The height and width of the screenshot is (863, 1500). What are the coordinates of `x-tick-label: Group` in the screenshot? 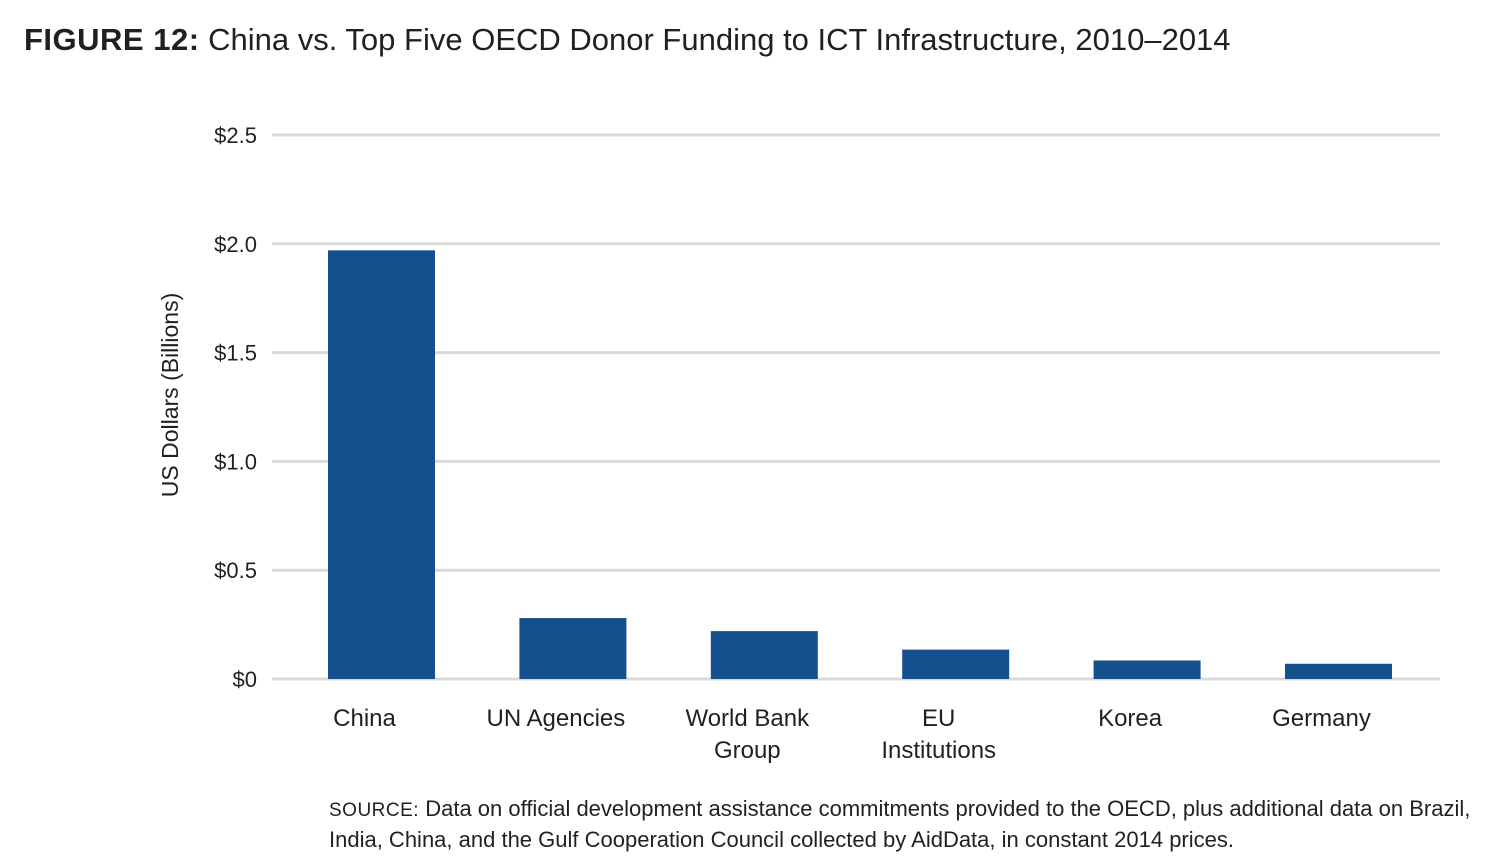 It's located at (747, 750).